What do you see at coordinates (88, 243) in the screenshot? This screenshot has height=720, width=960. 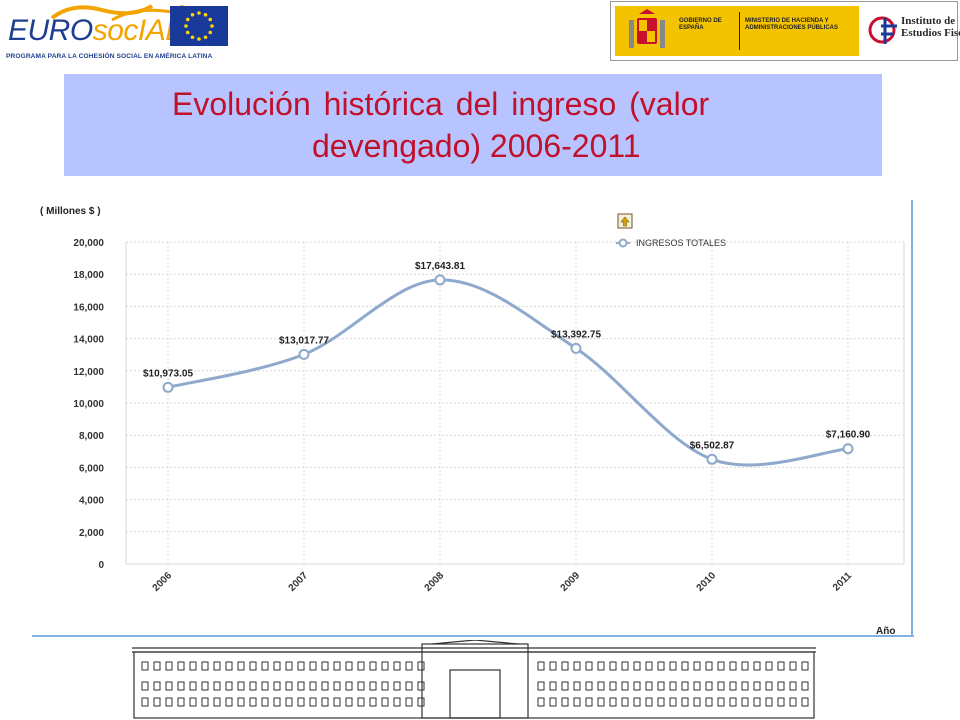 I see `y-tick-label: 20,000` at bounding box center [88, 243].